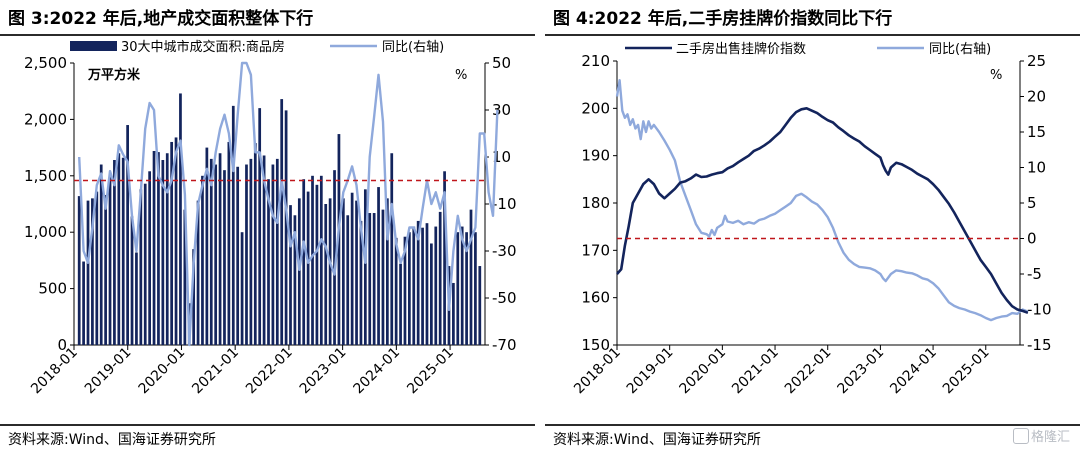 The width and height of the screenshot is (1080, 452). What do you see at coordinates (1034, 274) in the screenshot?
I see `y-tick-label-right: -5` at bounding box center [1034, 274].